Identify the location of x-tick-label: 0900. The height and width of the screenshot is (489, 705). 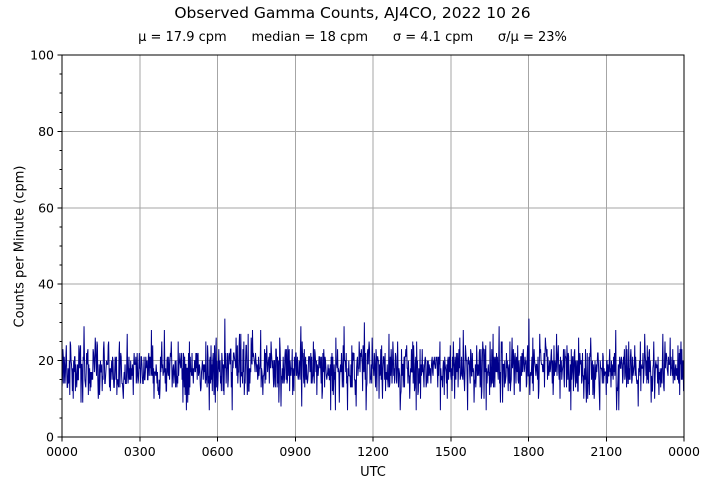
(295, 451).